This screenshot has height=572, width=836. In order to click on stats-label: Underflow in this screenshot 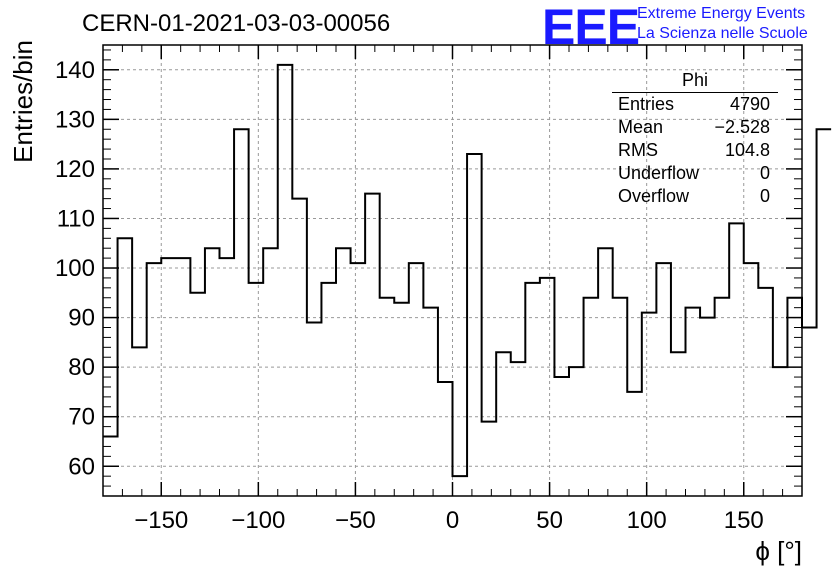, I will do `click(659, 173)`.